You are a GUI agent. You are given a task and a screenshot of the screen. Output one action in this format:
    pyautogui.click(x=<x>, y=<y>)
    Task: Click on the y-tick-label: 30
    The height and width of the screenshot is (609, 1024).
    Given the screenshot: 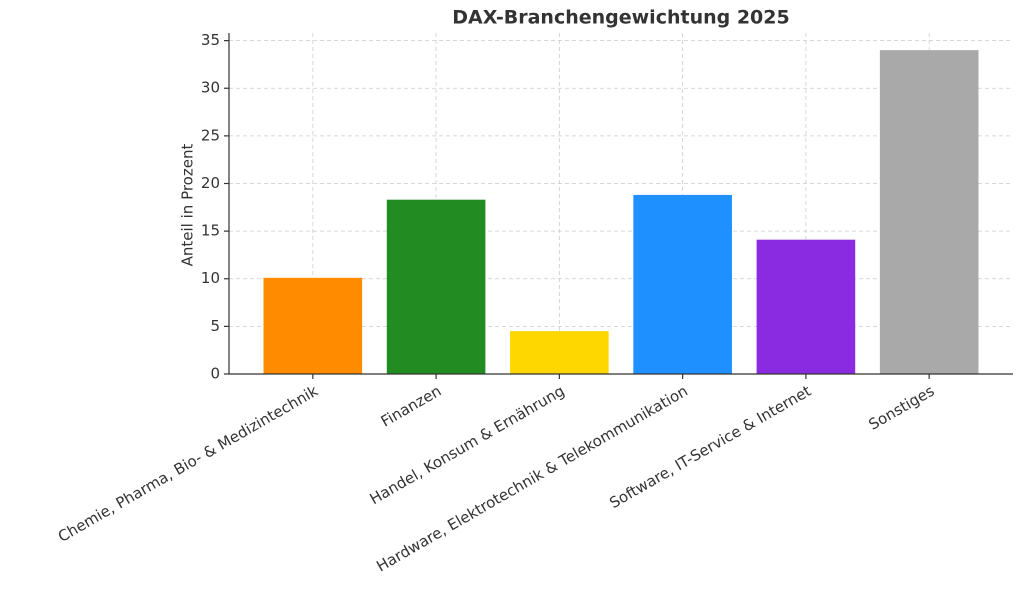 What is the action you would take?
    pyautogui.click(x=210, y=88)
    